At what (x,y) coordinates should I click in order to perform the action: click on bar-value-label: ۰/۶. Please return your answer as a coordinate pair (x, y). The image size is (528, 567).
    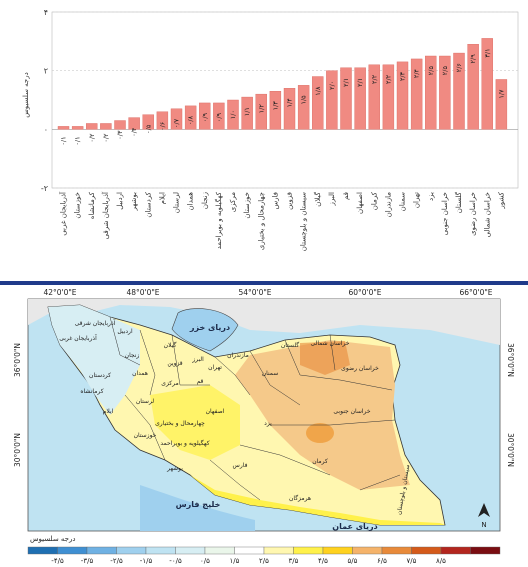
    Looking at the image, I should click on (162, 126).